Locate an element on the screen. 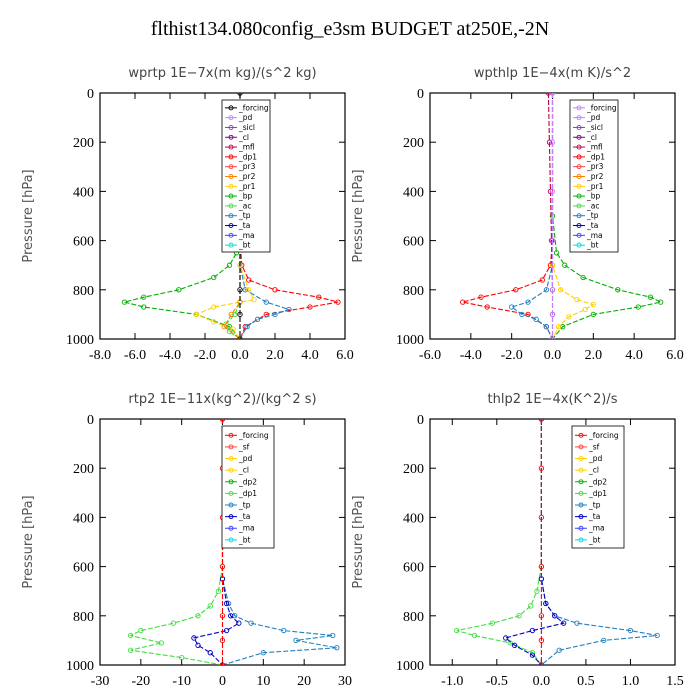 Image resolution: width=700 pixels, height=700 pixels. x-tick-label: -2.0 is located at coordinates (512, 355).